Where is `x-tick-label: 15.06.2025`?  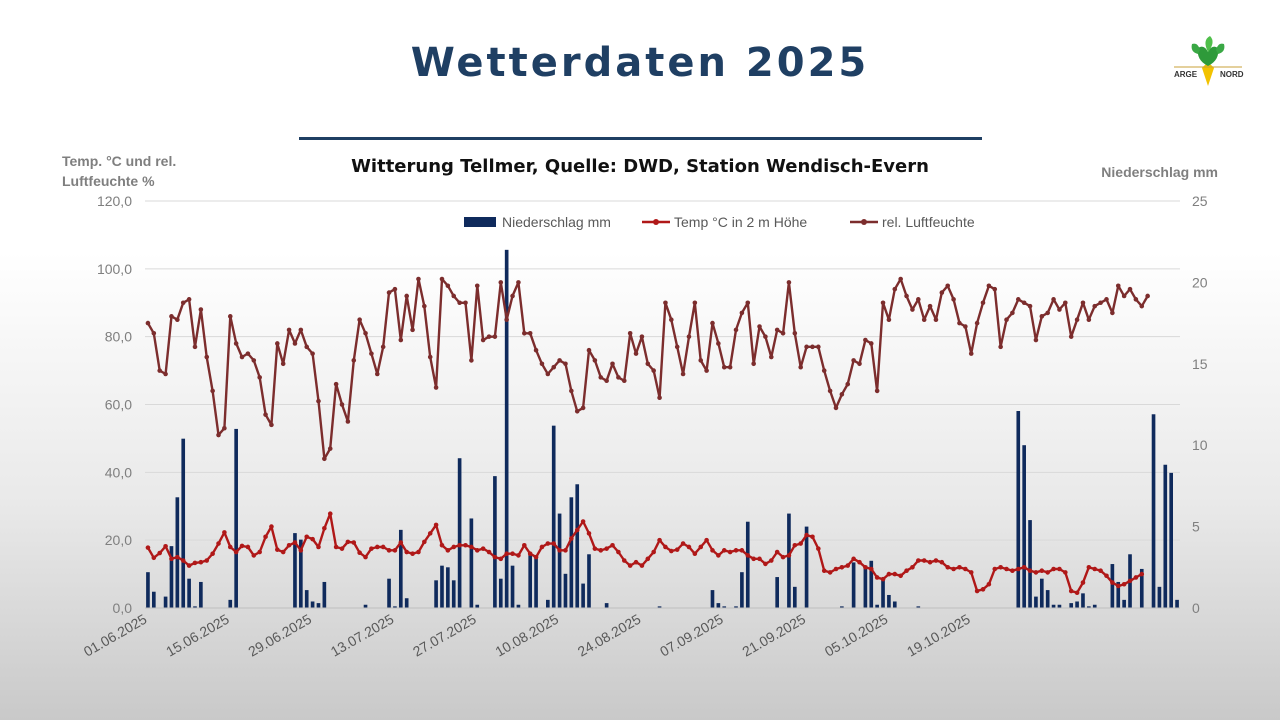
x-tick-label: 15.06.2025 is located at coordinates (197, 635).